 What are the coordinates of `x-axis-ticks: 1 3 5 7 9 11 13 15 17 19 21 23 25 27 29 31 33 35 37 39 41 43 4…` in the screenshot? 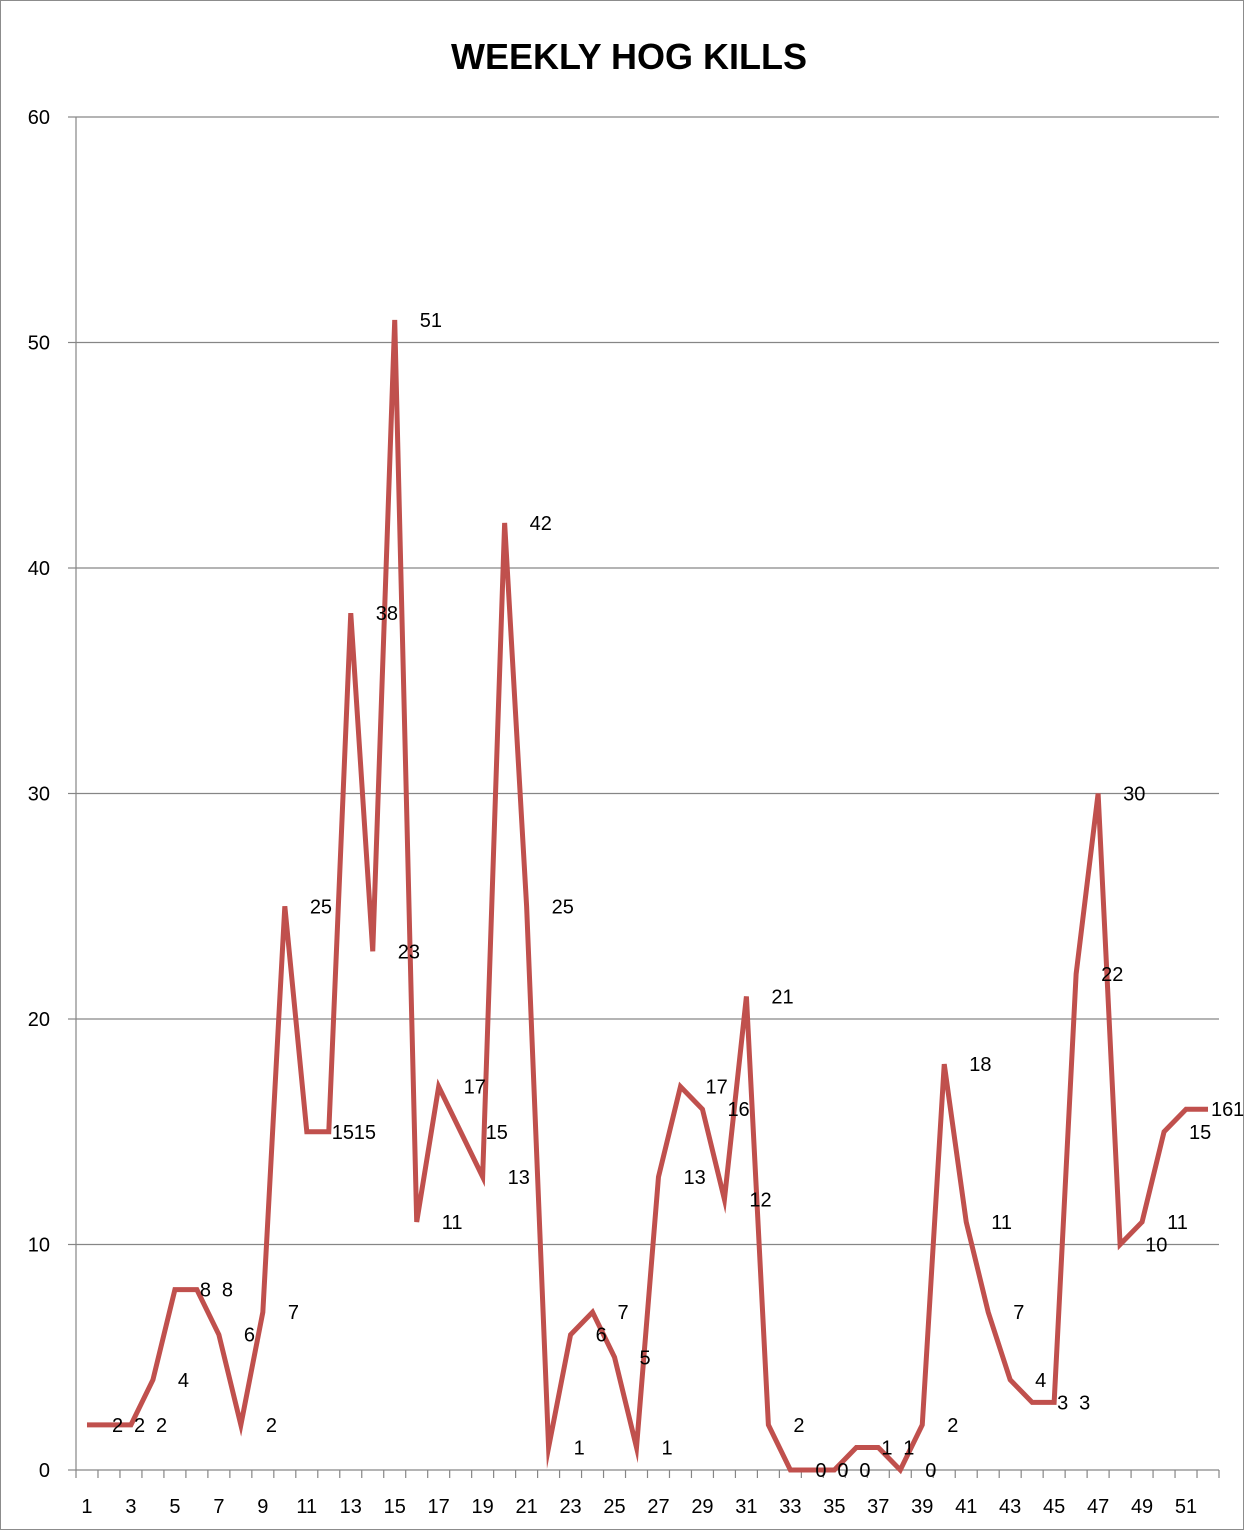 It's located at (647, 1494).